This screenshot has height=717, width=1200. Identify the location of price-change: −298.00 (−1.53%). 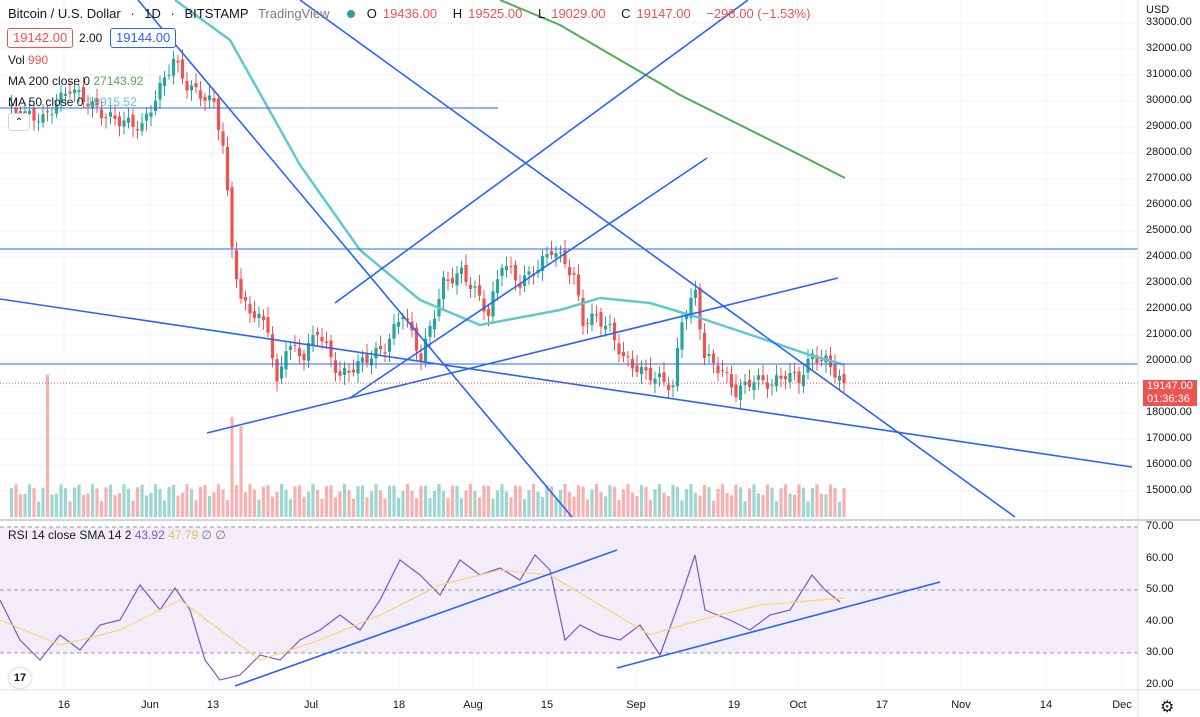
(758, 13).